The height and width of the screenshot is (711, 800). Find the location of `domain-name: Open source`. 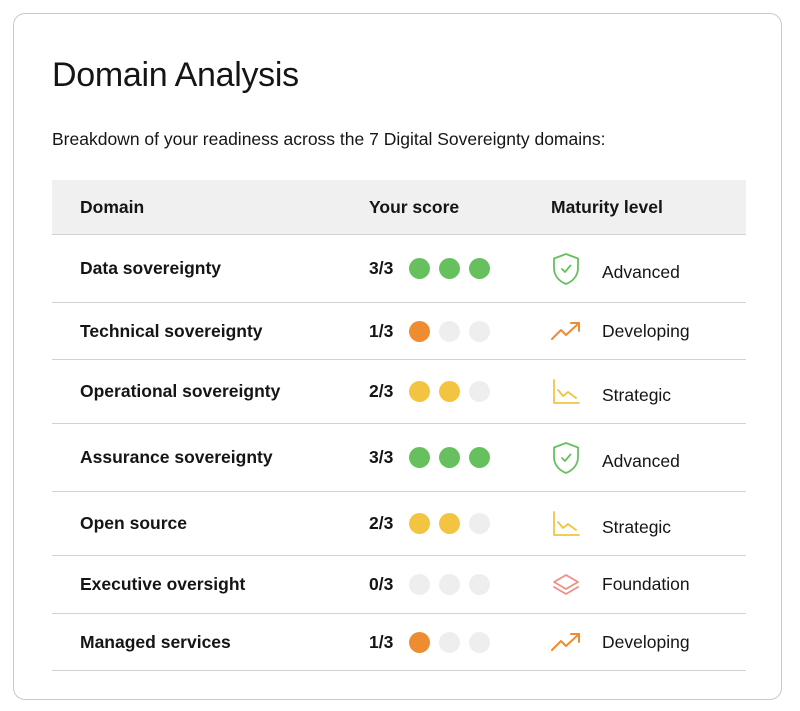

domain-name: Open source is located at coordinates (133, 523).